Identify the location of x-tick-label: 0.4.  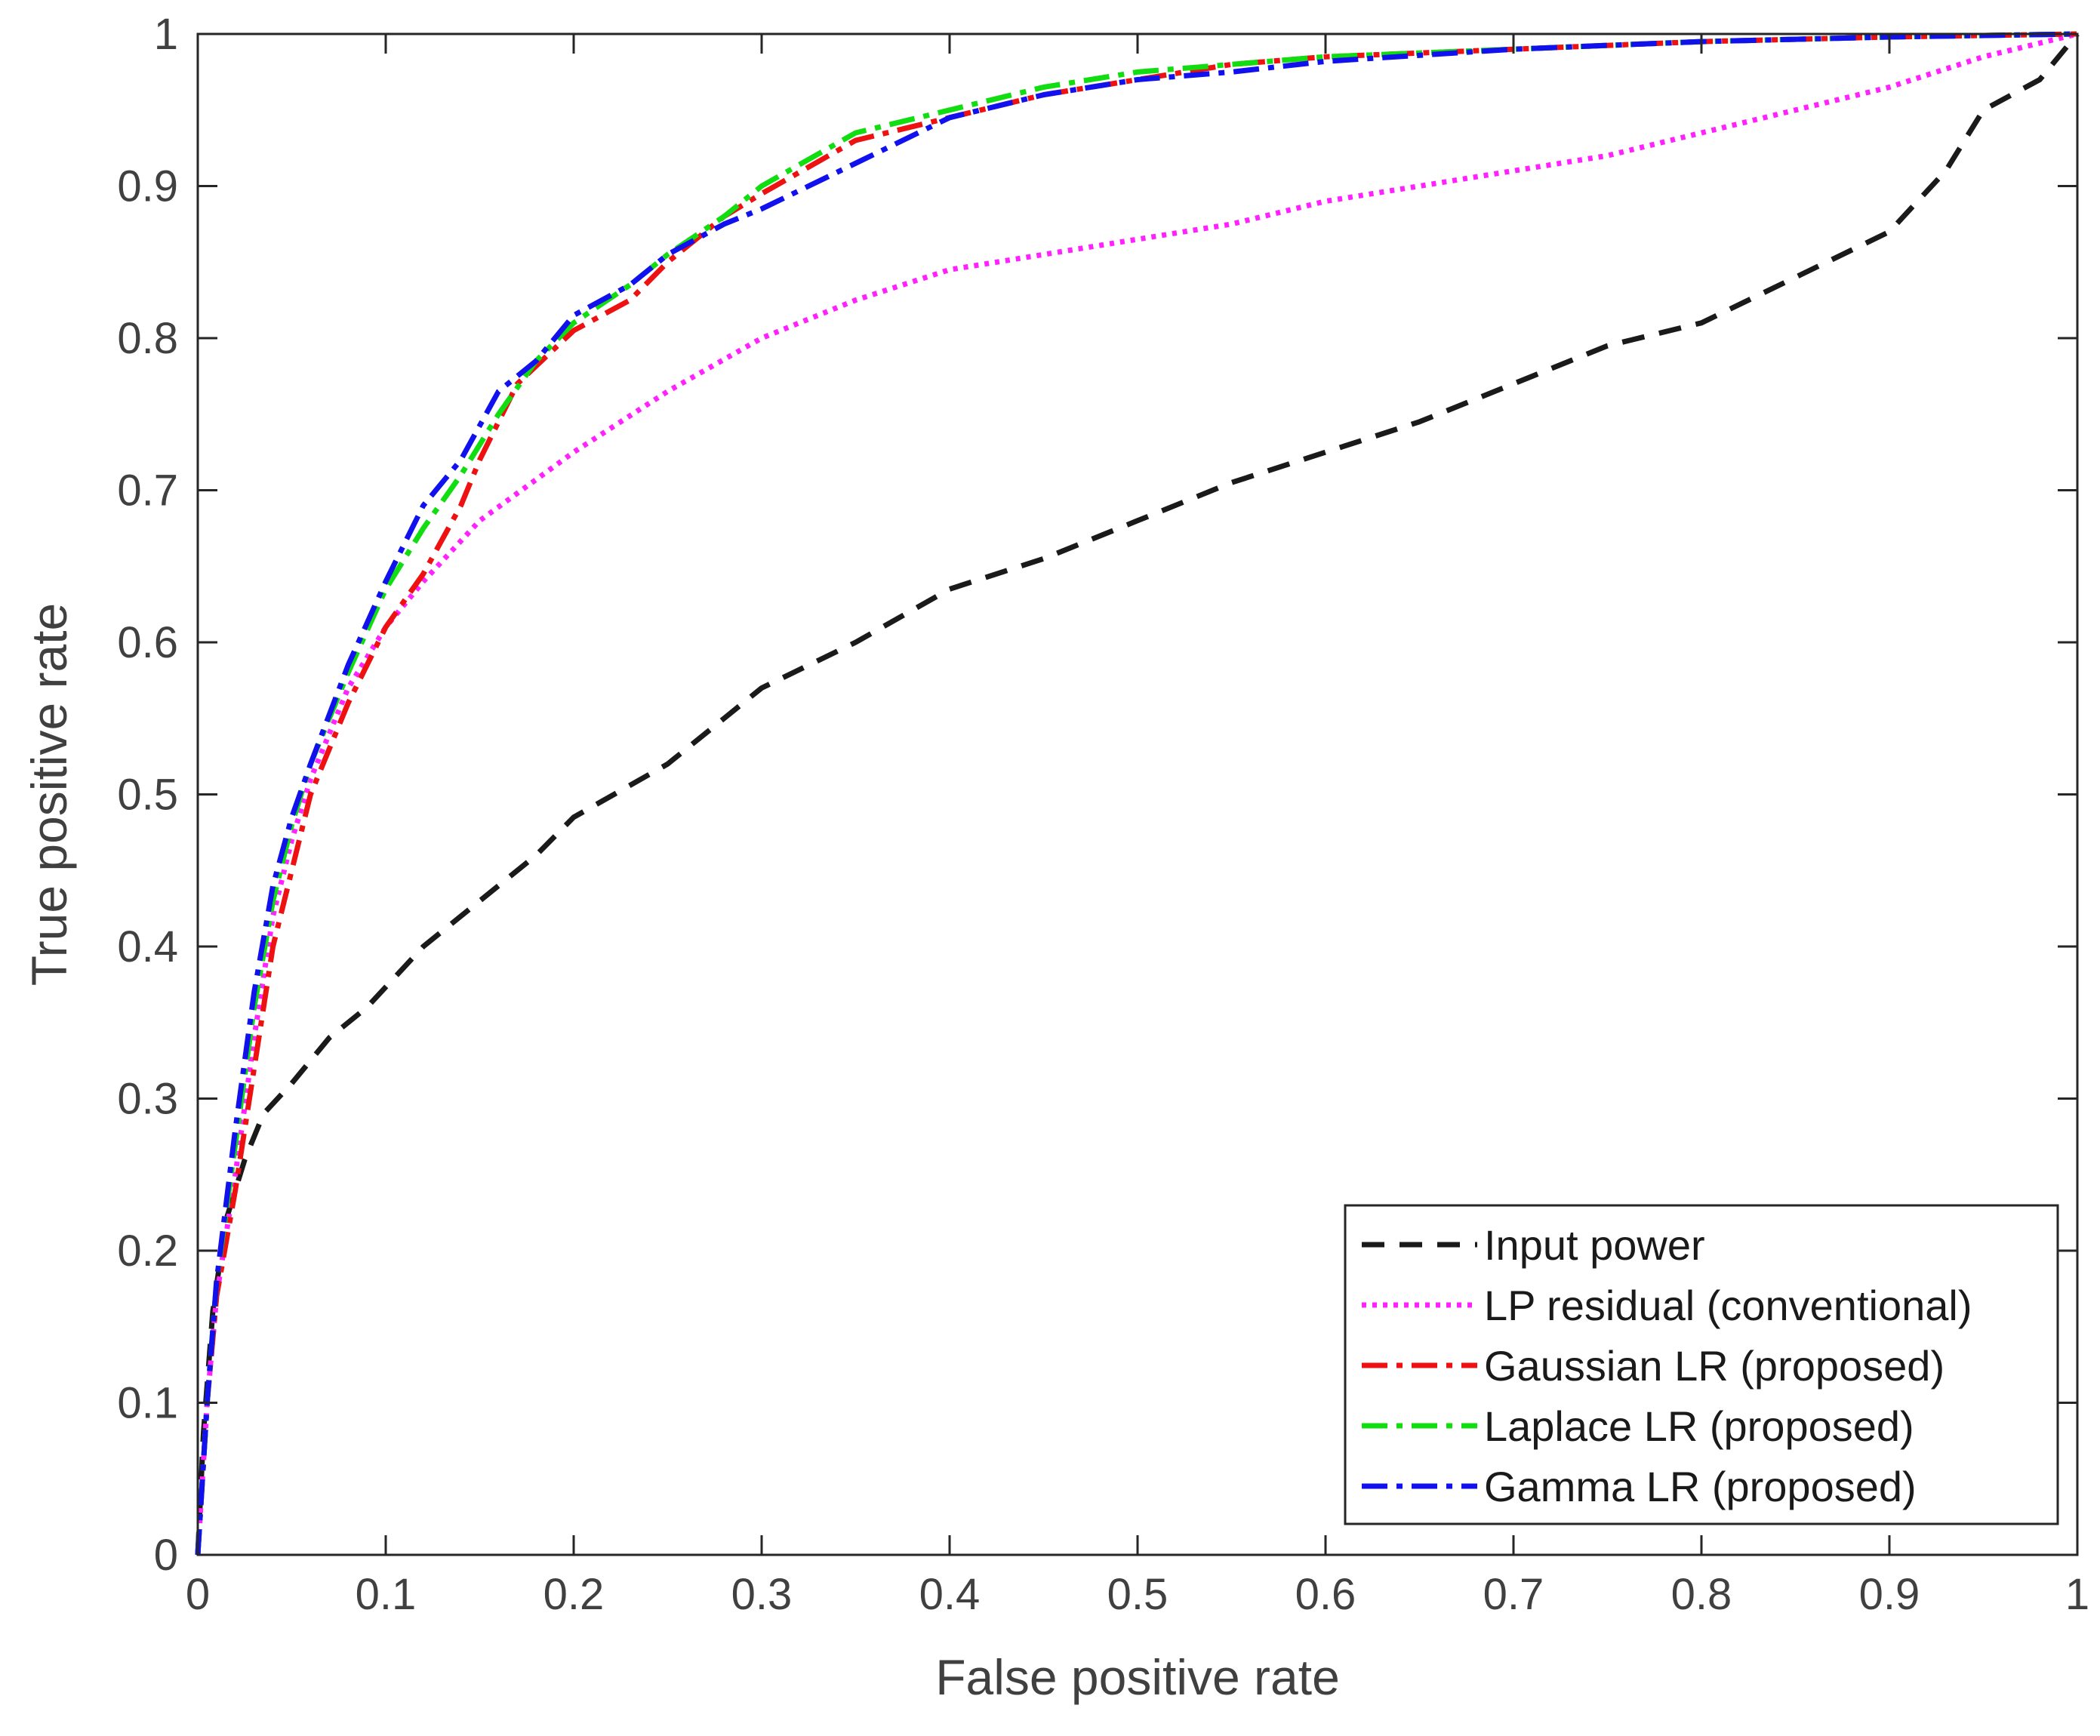
(950, 1594).